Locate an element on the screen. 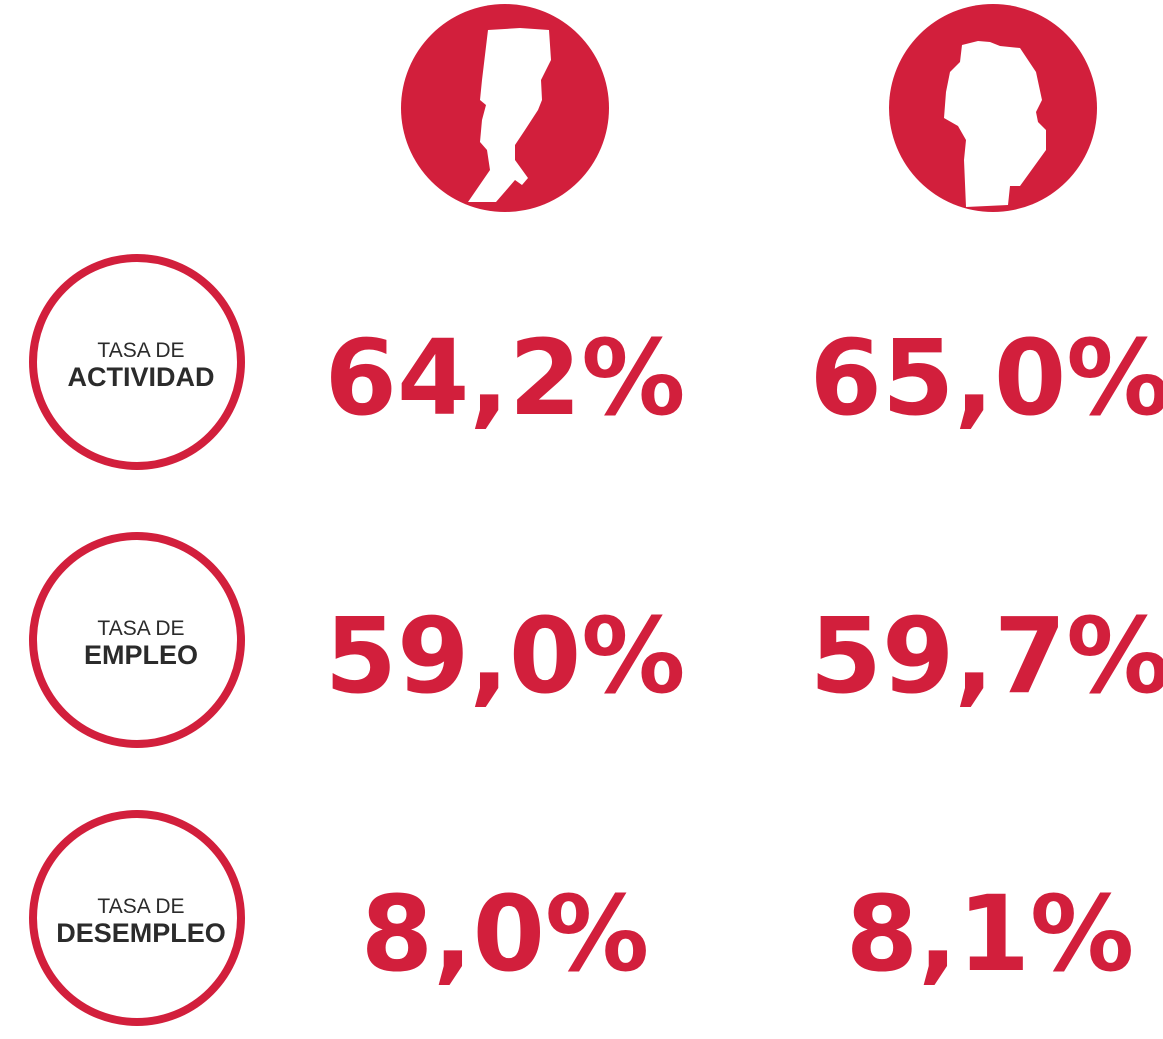  label-main: DESEMPLEO is located at coordinates (141, 933).